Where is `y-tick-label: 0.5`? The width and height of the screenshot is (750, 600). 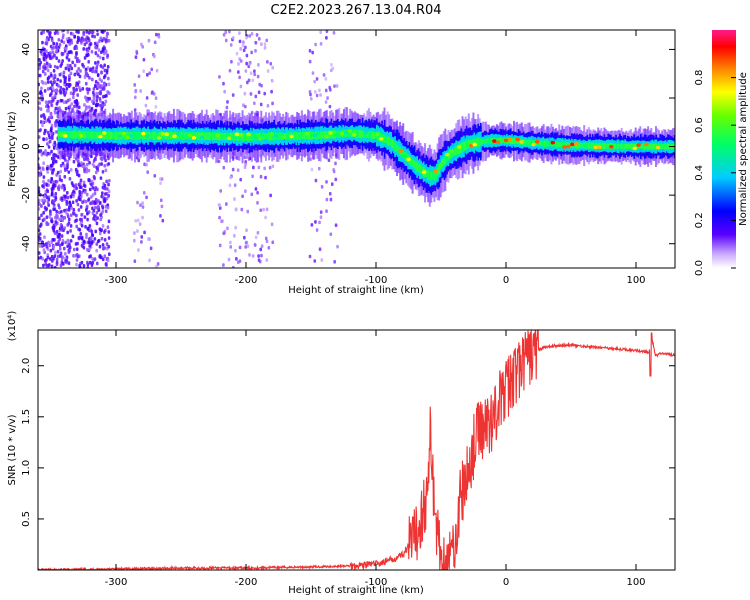 y-tick-label: 0.5 is located at coordinates (26, 519).